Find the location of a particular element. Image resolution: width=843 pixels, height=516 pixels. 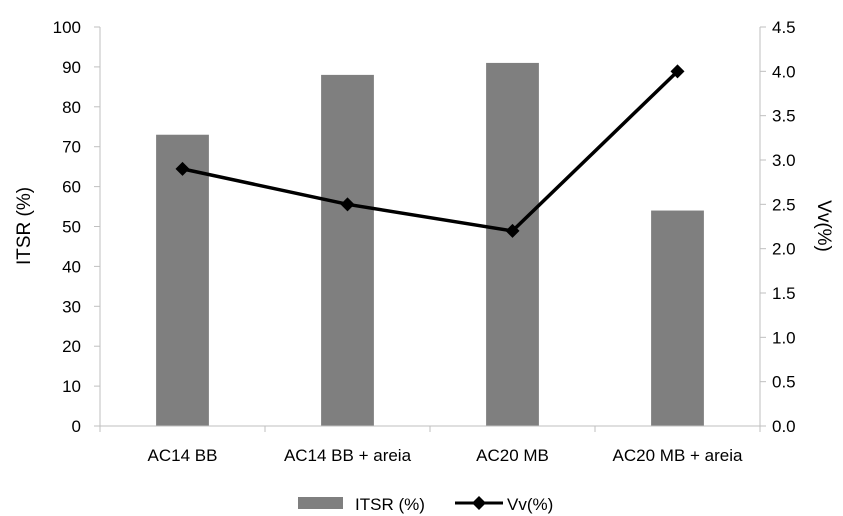

left-axis-ticks: 0 10 20 30 40 50 60 70 80 90 100 is located at coordinates (76, 227).